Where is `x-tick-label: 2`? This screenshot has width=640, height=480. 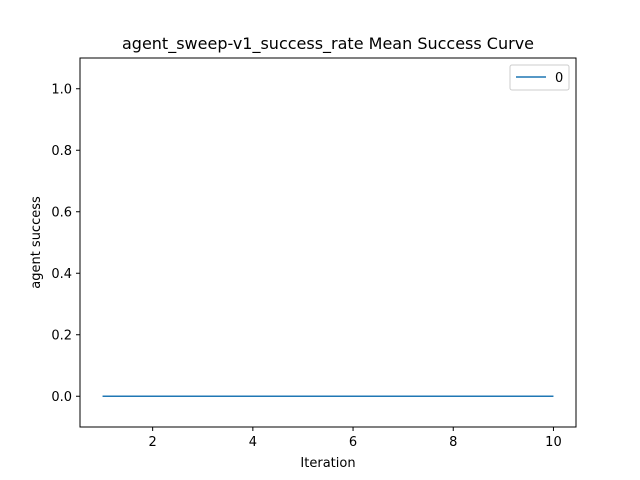 x-tick-label: 2 is located at coordinates (153, 442).